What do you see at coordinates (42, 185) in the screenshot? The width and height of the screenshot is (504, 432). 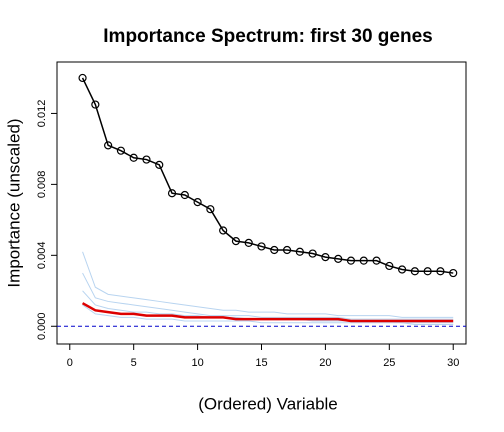 I see `y-tick-label: 0.008` at bounding box center [42, 185].